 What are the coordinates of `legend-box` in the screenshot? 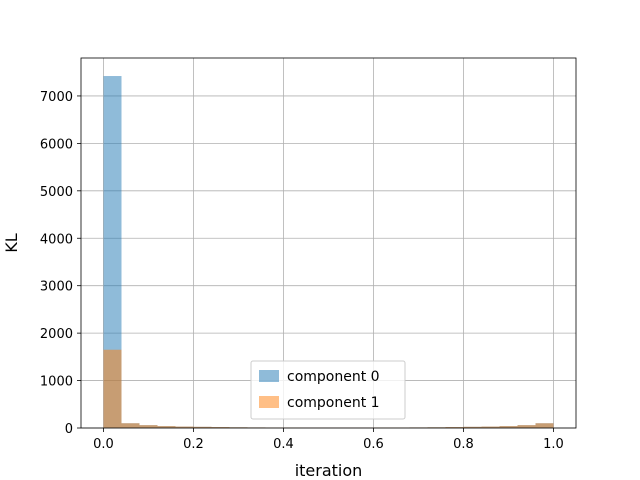 It's located at (328, 390).